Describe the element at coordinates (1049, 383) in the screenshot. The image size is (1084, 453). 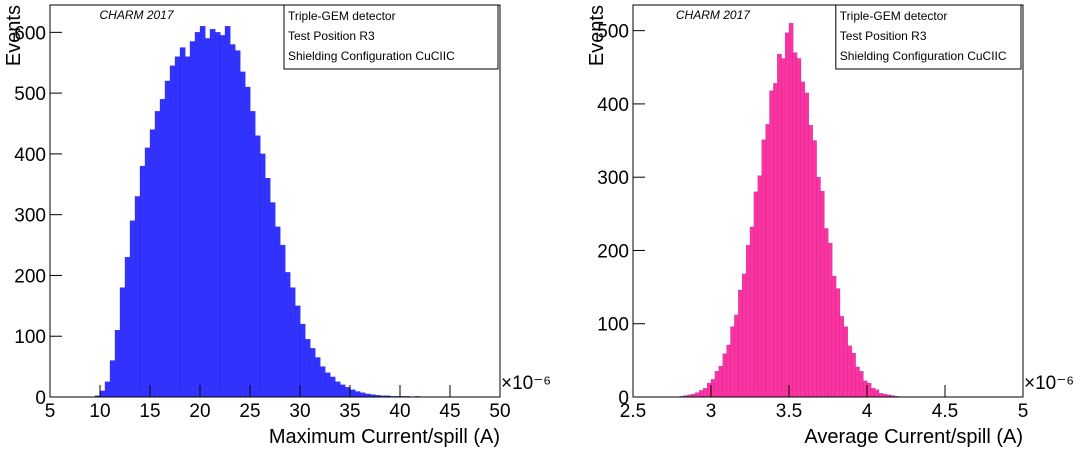
I see `x-exponent: ×10⁻⁶` at that location.